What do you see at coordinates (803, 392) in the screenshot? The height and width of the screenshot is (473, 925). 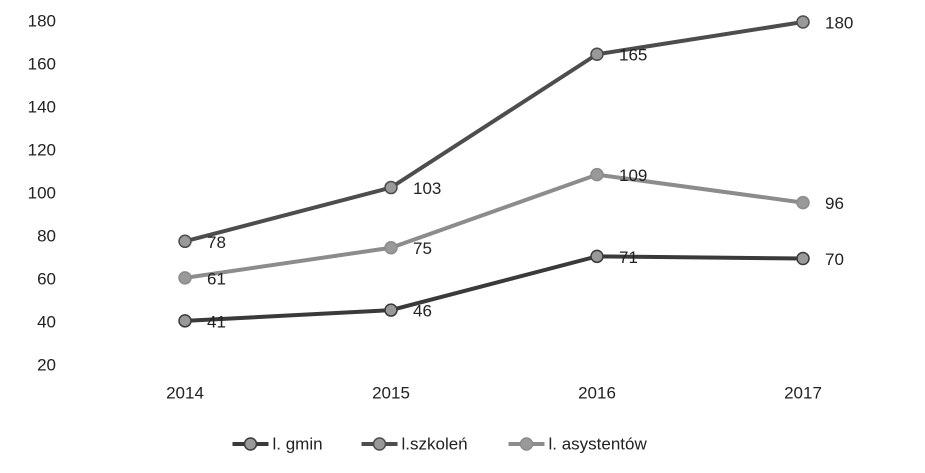 I see `x-tick-label: 2017` at bounding box center [803, 392].